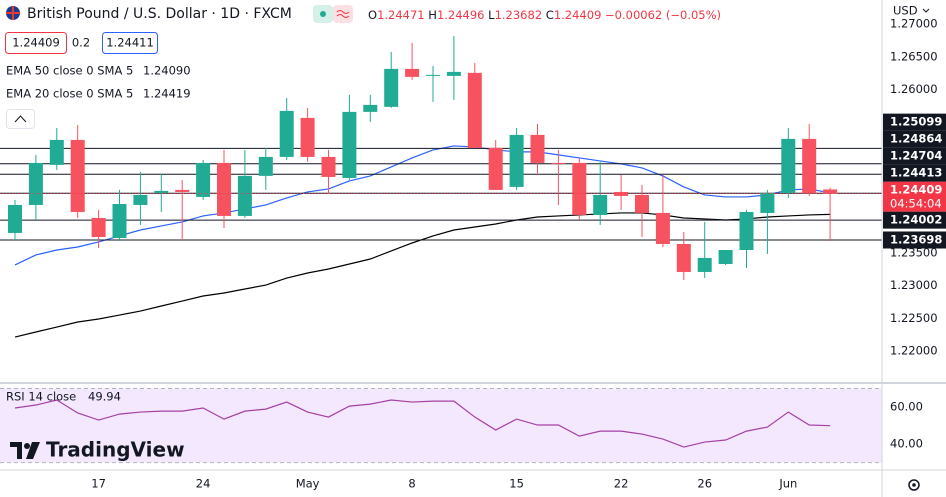 Image resolution: width=946 pixels, height=497 pixels. I want to click on price-label: 1.23698, so click(916, 239).